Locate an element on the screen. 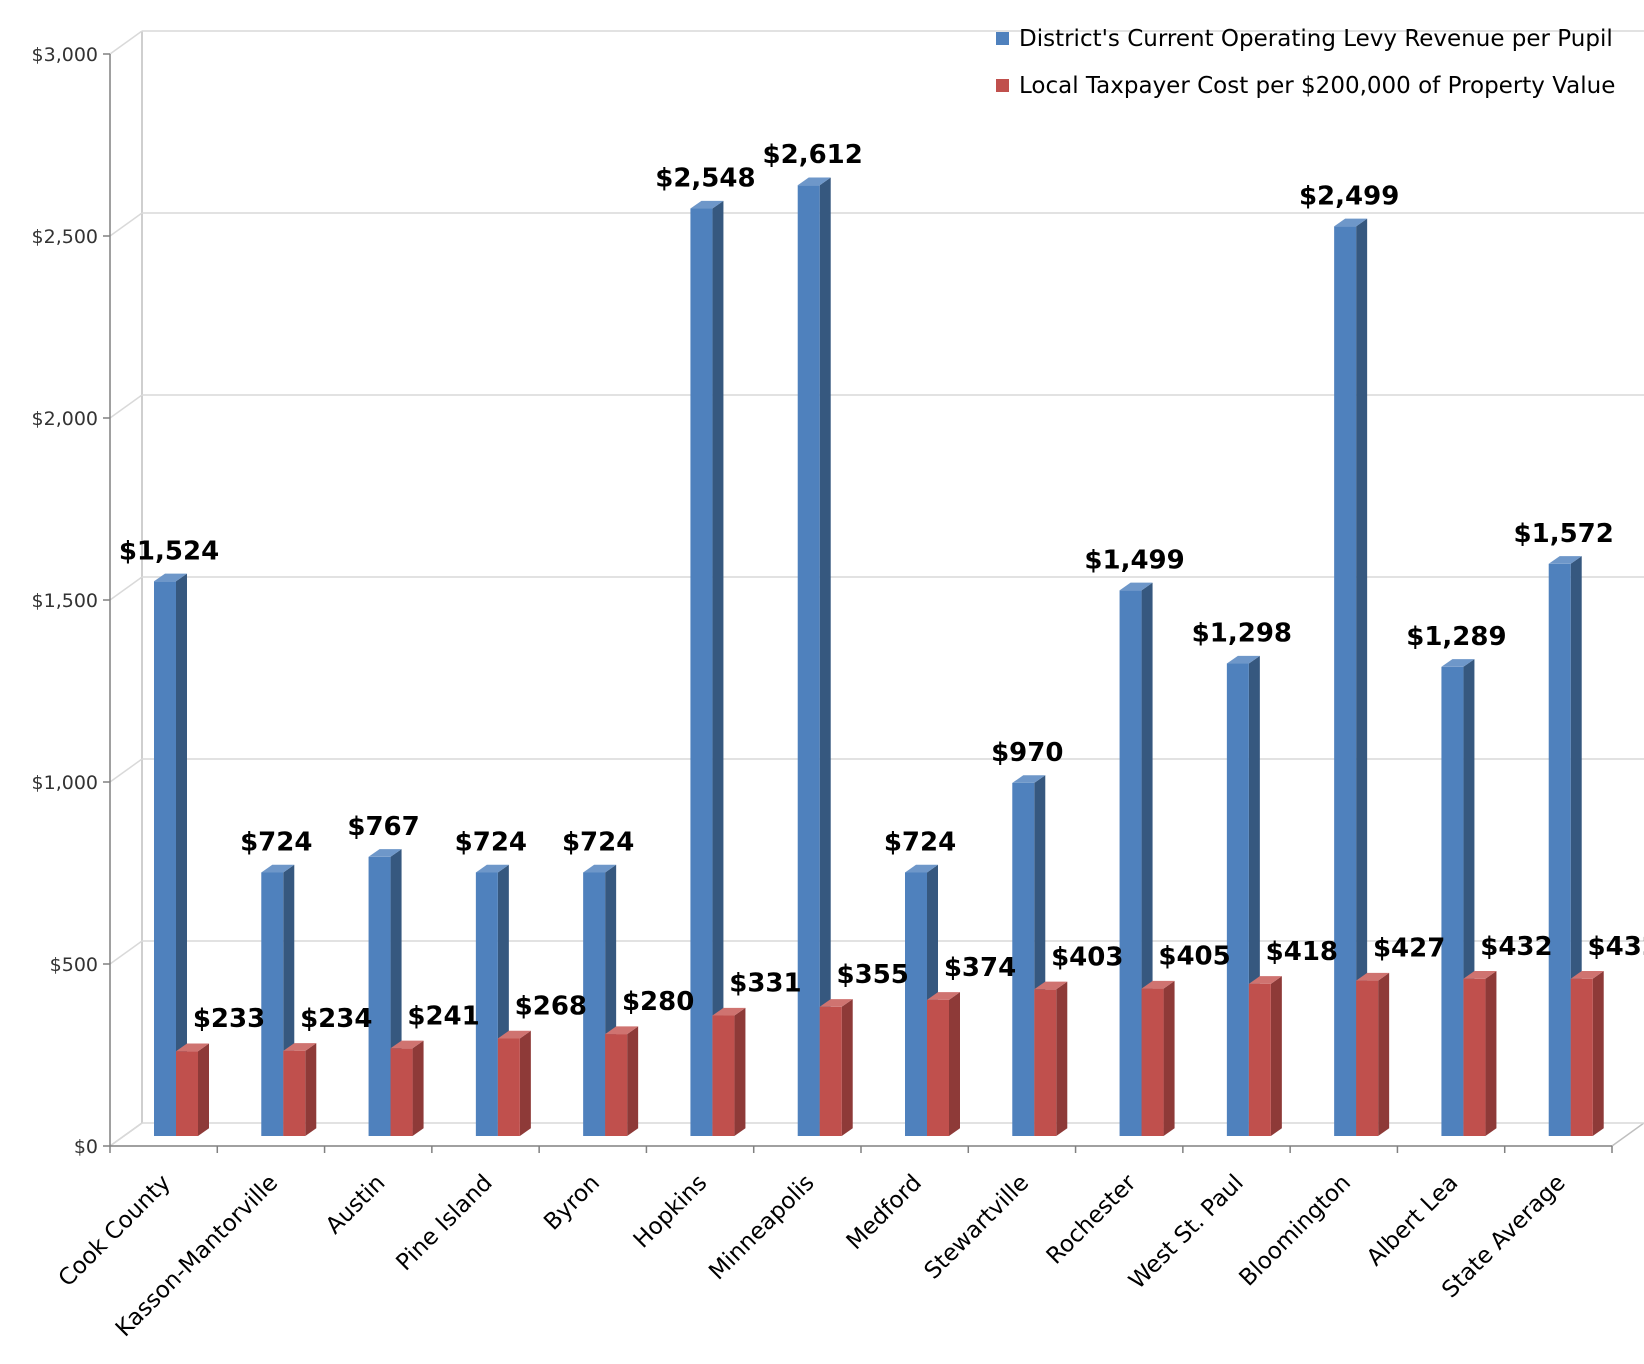 The height and width of the screenshot is (1364, 1644). data-label-levy-revenue: $1,289 is located at coordinates (1456, 637).